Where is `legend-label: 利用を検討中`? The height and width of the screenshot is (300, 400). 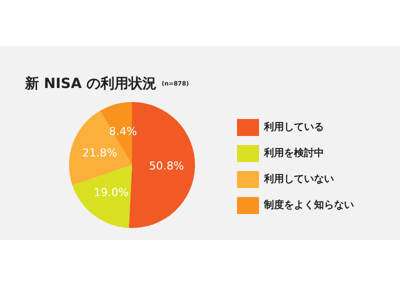 legend-label: 利用を検討中 is located at coordinates (293, 153).